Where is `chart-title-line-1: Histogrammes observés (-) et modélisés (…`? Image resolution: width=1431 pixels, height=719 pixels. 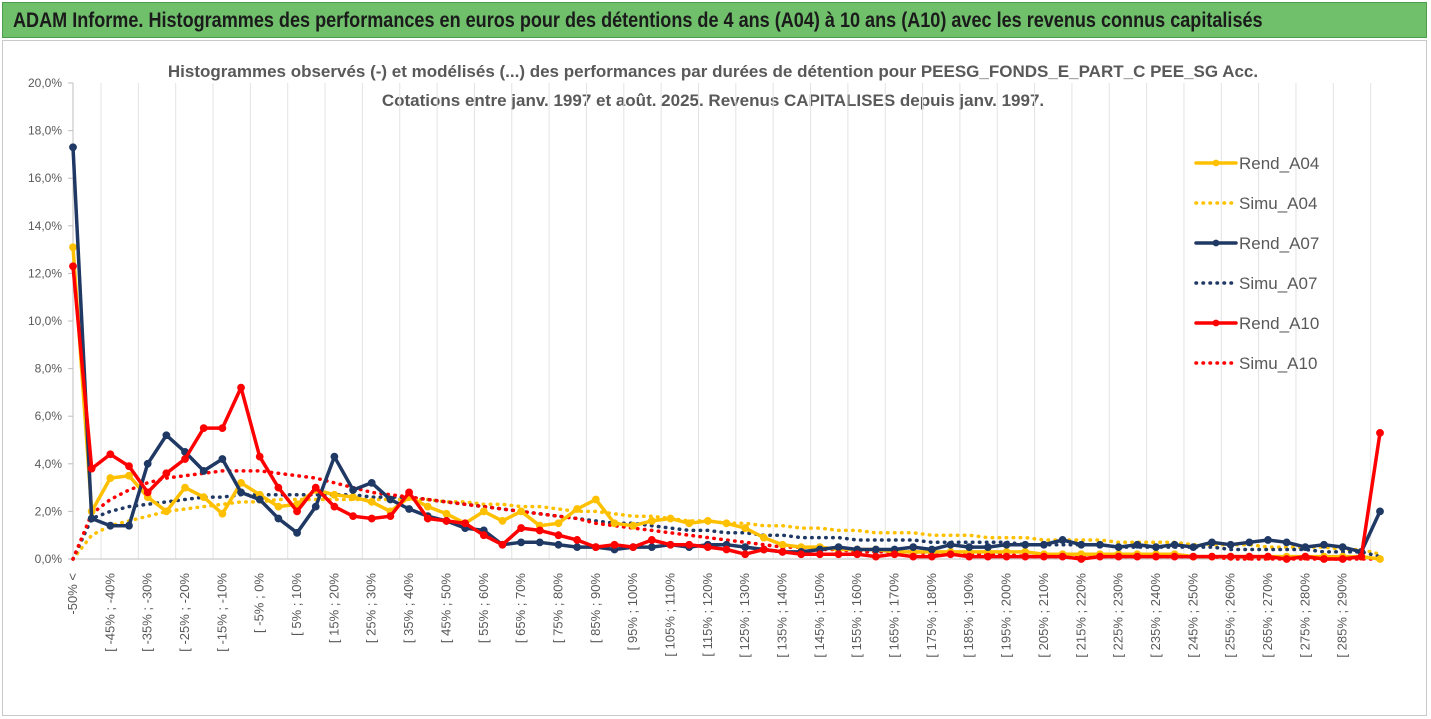
chart-title-line-1: Histogrammes observés (-) et modélisés (… is located at coordinates (713, 71).